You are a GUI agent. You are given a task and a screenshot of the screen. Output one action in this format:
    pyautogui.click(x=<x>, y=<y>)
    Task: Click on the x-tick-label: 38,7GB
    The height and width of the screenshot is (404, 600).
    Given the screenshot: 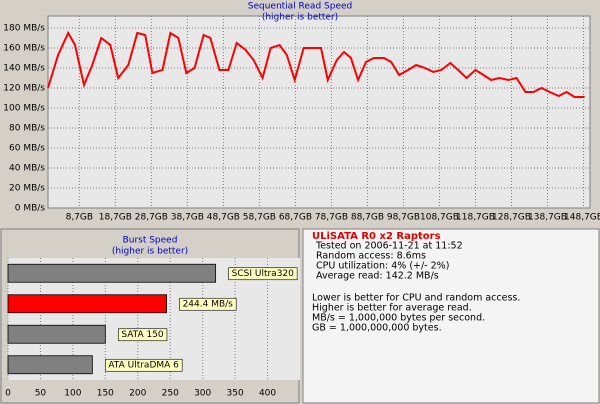 What is the action you would take?
    pyautogui.click(x=187, y=218)
    